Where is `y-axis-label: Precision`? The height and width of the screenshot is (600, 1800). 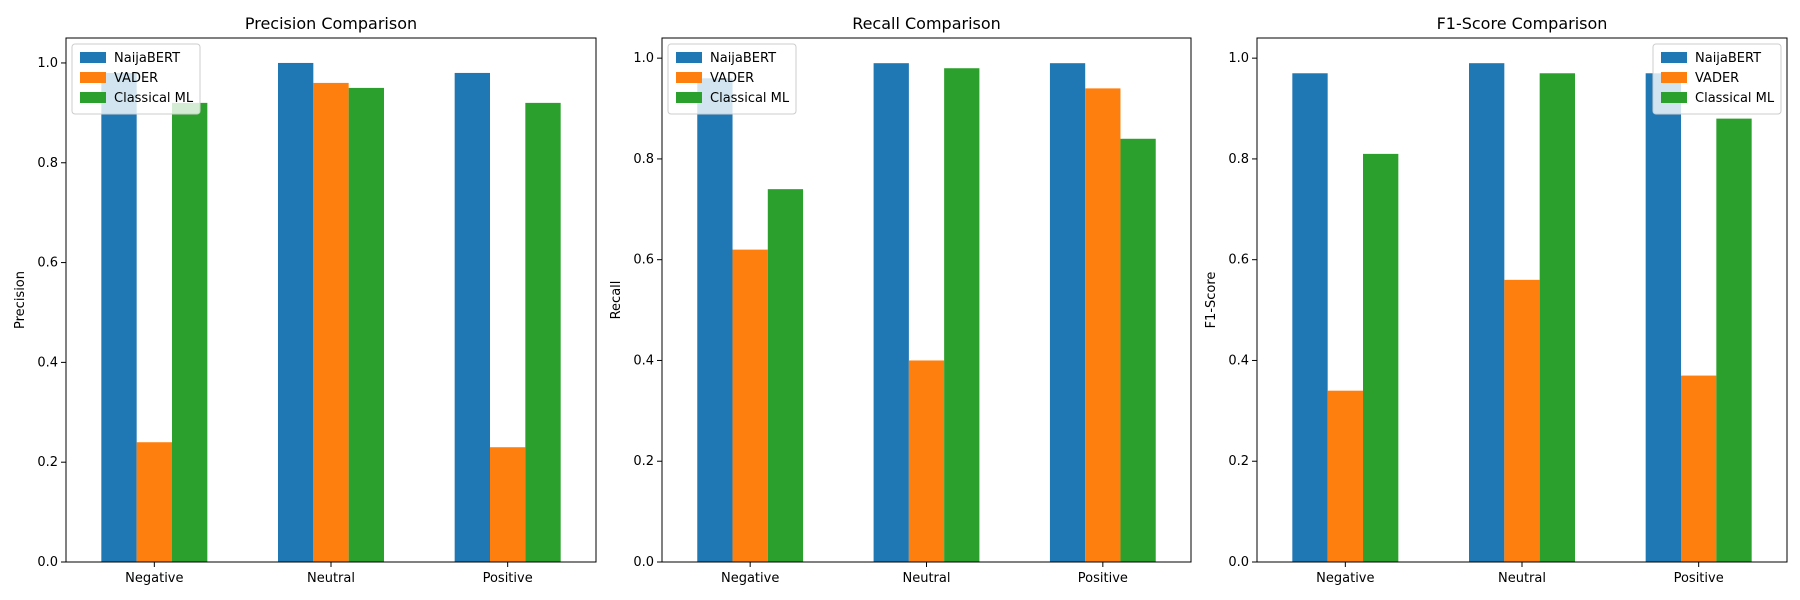
y-axis-label: Precision is located at coordinates (20, 300).